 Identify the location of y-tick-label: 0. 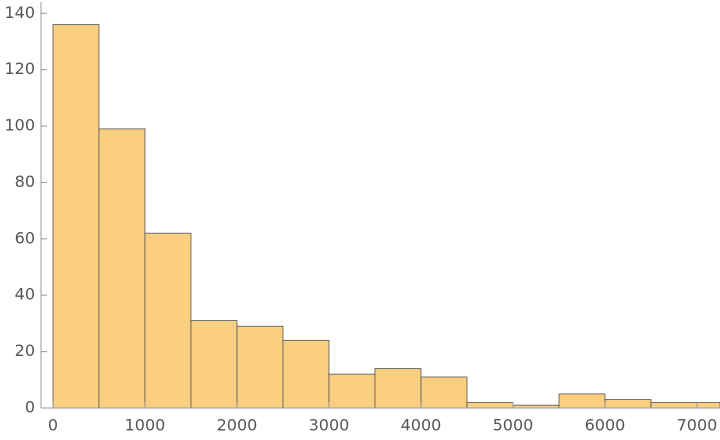
(30, 407).